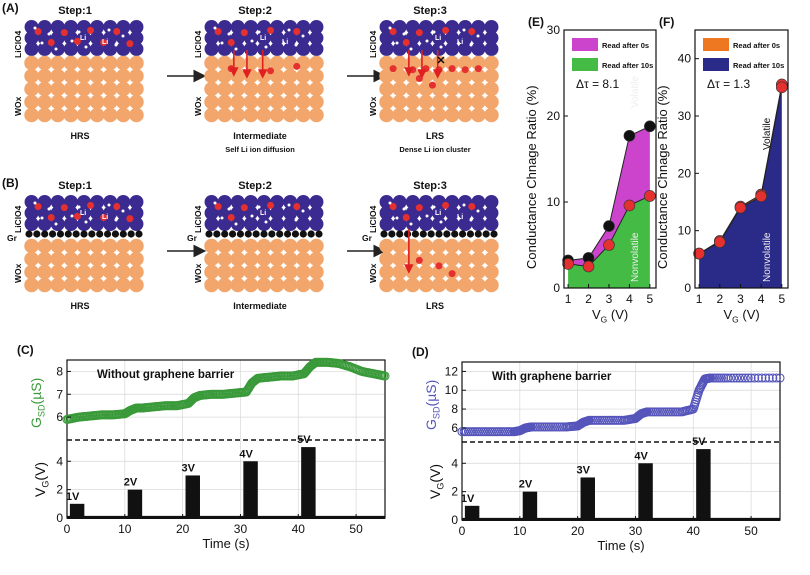 The height and width of the screenshot is (575, 810). Describe the element at coordinates (716, 64) in the screenshot. I see `legend-swatch` at that location.